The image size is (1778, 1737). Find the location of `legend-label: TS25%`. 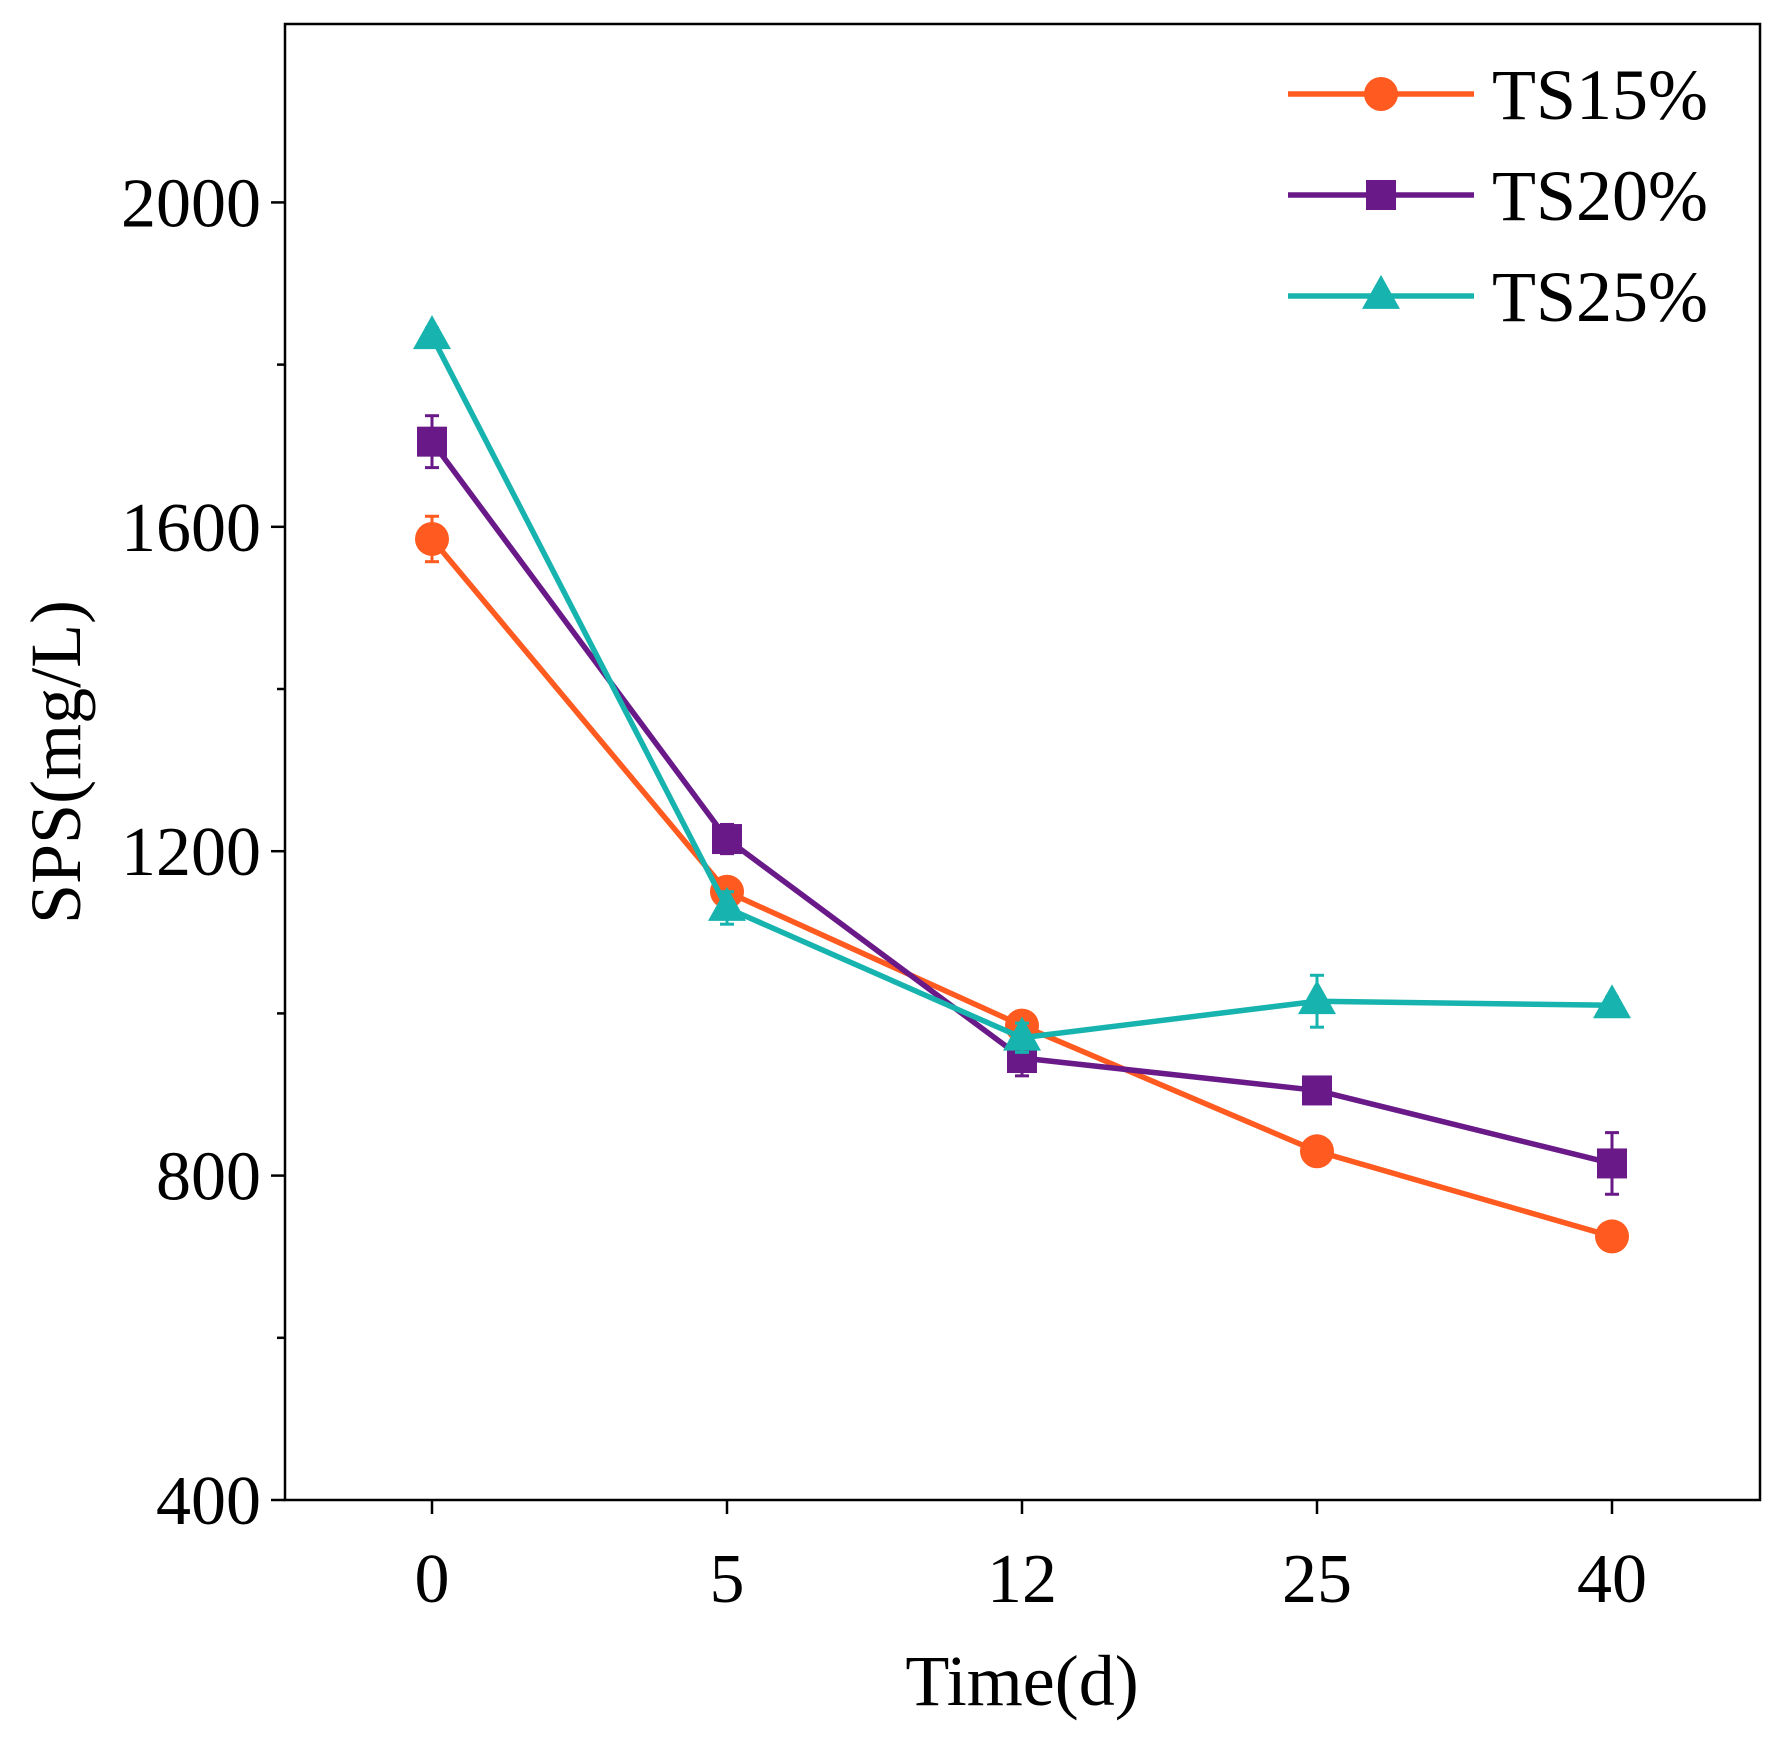

legend-label: TS25% is located at coordinates (1600, 297).